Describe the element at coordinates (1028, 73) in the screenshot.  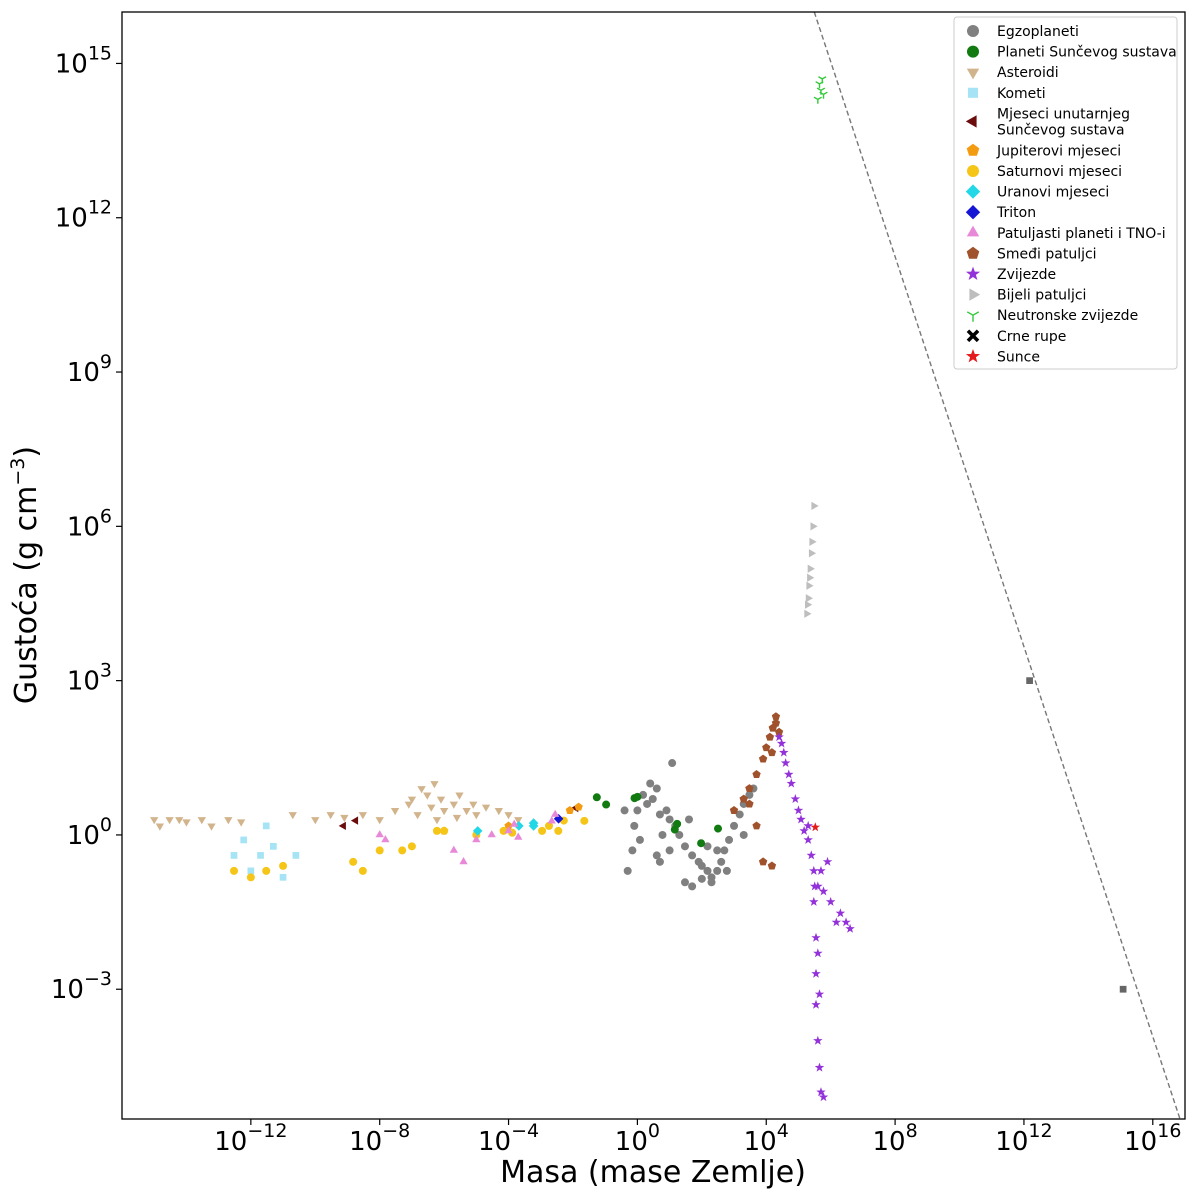
I see `legend-label: Asteroidi` at that location.